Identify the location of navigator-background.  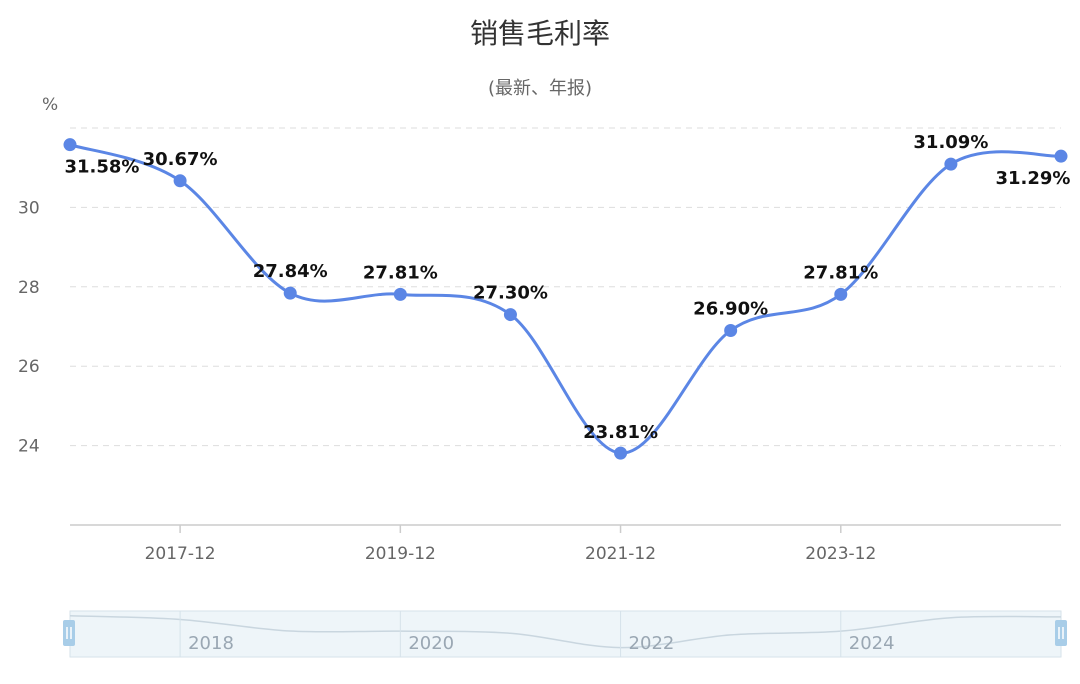
(565, 634).